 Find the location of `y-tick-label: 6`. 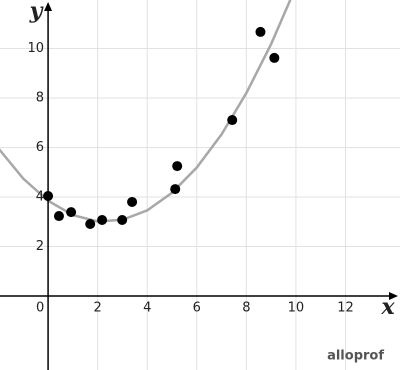

y-tick-label: 6 is located at coordinates (40, 147).